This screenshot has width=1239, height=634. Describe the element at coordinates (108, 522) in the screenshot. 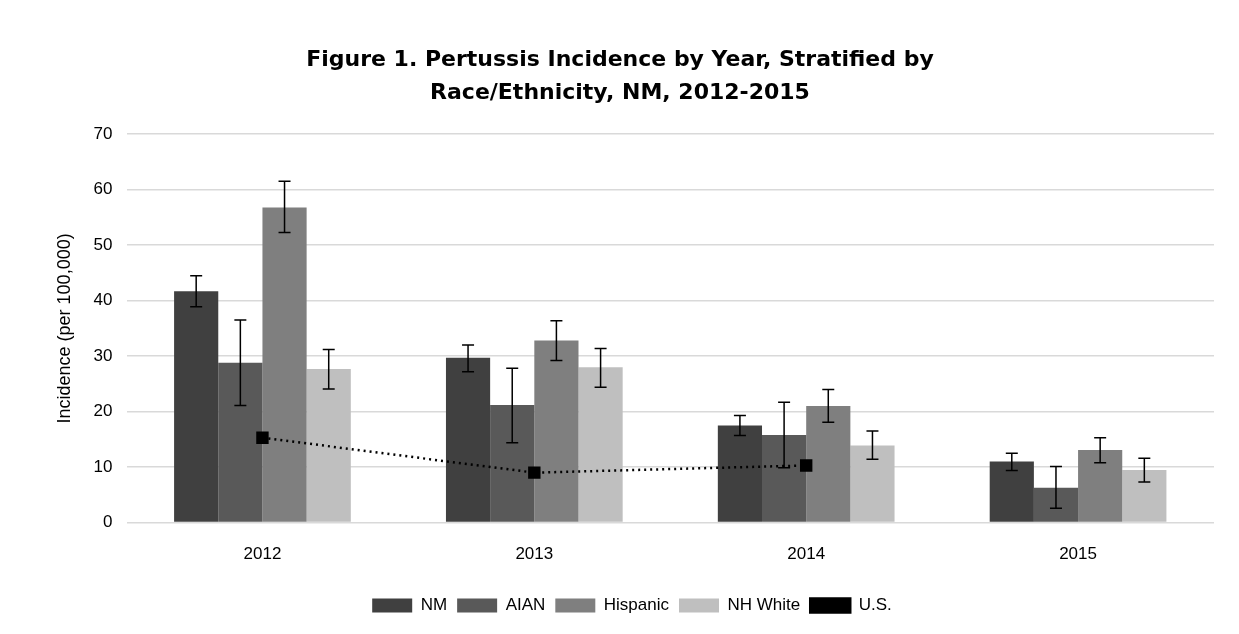

I see `y-tick-label: 0` at that location.